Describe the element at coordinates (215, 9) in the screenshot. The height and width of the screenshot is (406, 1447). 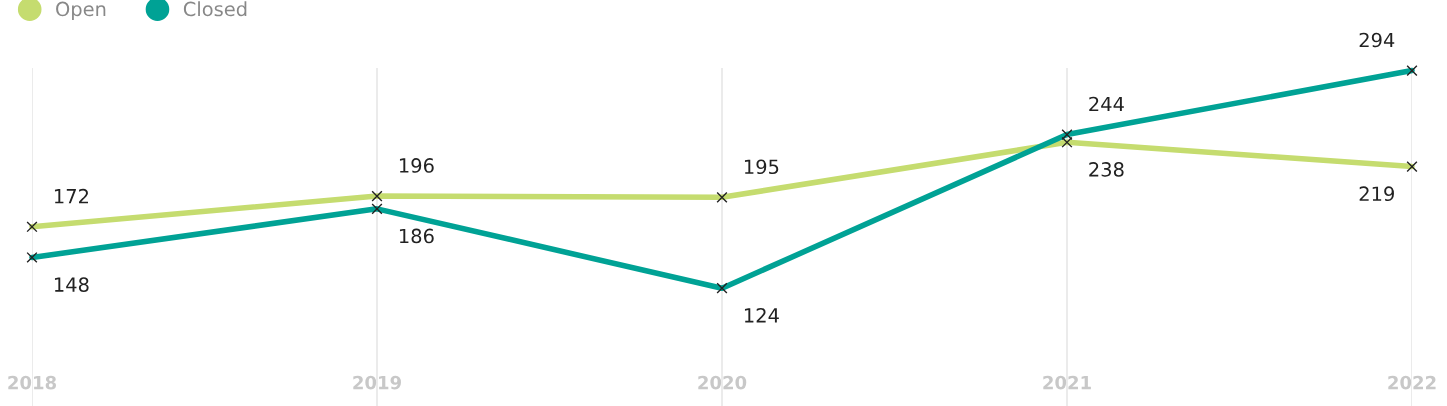
I see `legend-label: Closed` at that location.